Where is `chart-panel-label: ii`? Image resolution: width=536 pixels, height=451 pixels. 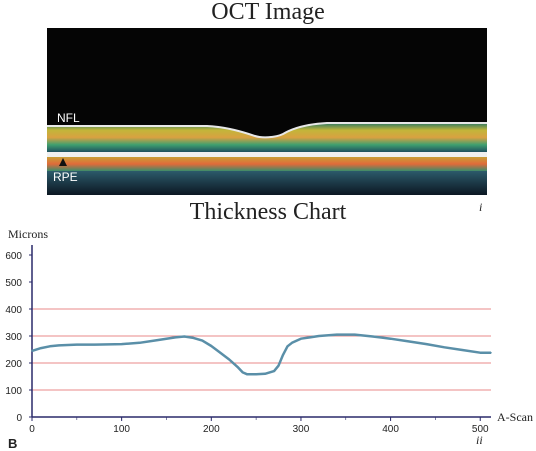
chart-panel-label: ii is located at coordinates (479, 440).